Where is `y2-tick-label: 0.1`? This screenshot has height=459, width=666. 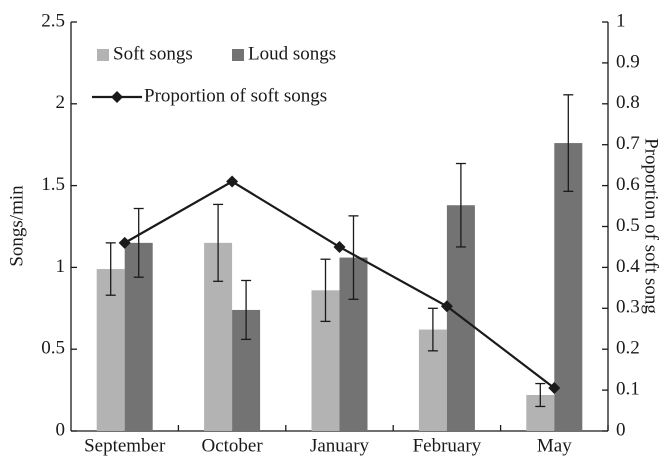 y2-tick-label: 0.1 is located at coordinates (628, 388).